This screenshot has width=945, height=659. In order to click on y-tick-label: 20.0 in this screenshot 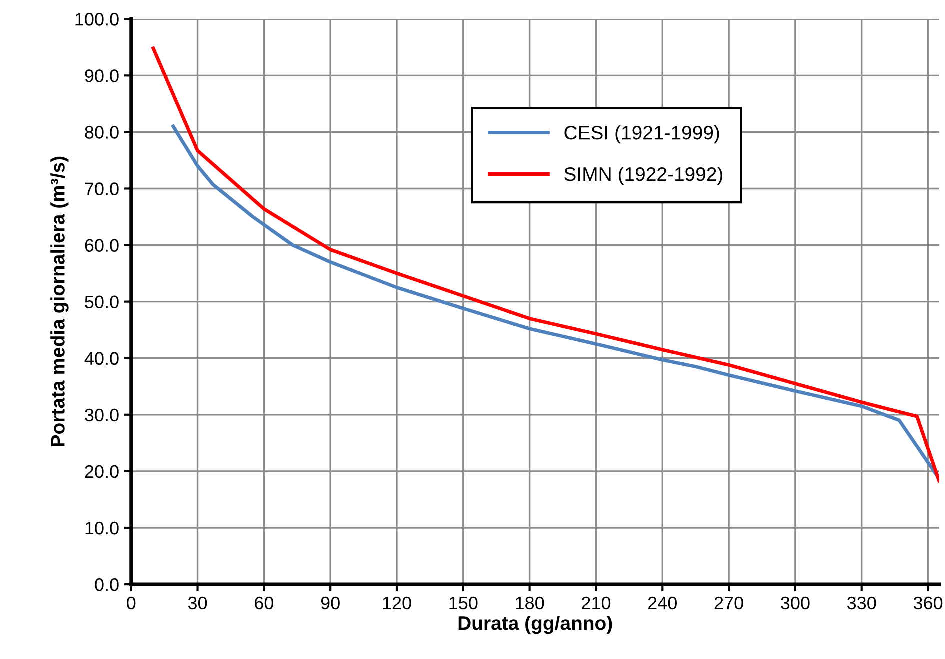, I will do `click(102, 471)`.